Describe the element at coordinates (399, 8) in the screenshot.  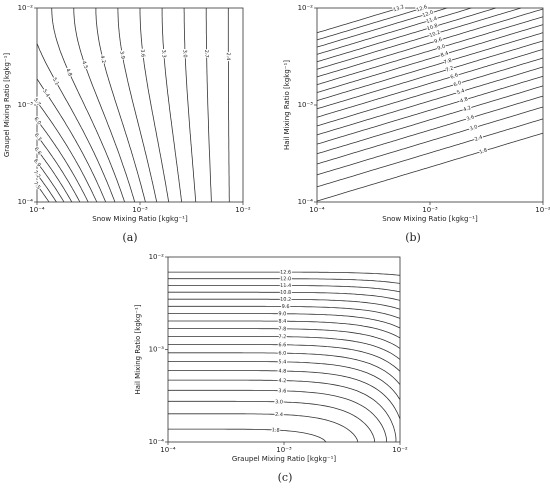
I see `contour-label: 13.2` at that location.